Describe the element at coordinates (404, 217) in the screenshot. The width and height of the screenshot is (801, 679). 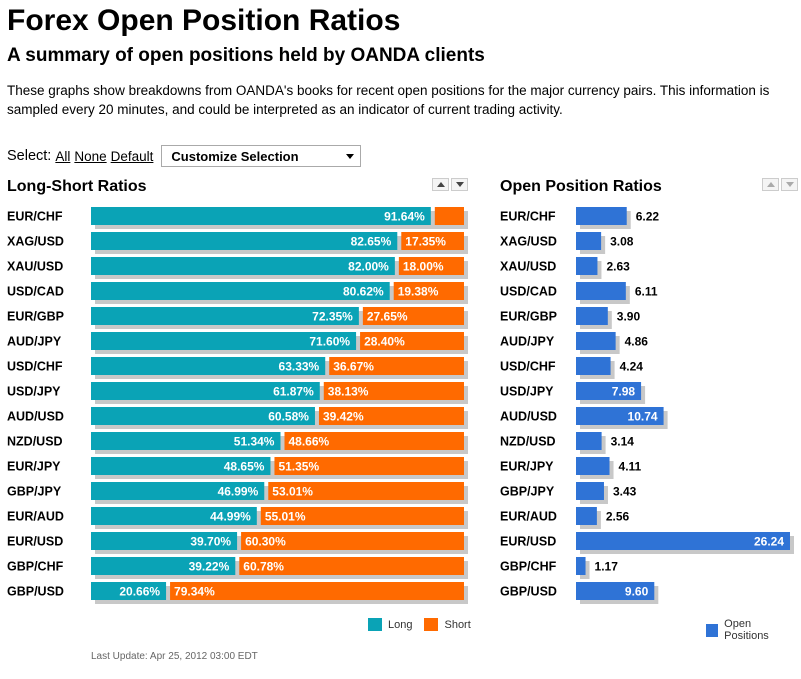
I see `label-long-eur-chf: 91.64%` at that location.